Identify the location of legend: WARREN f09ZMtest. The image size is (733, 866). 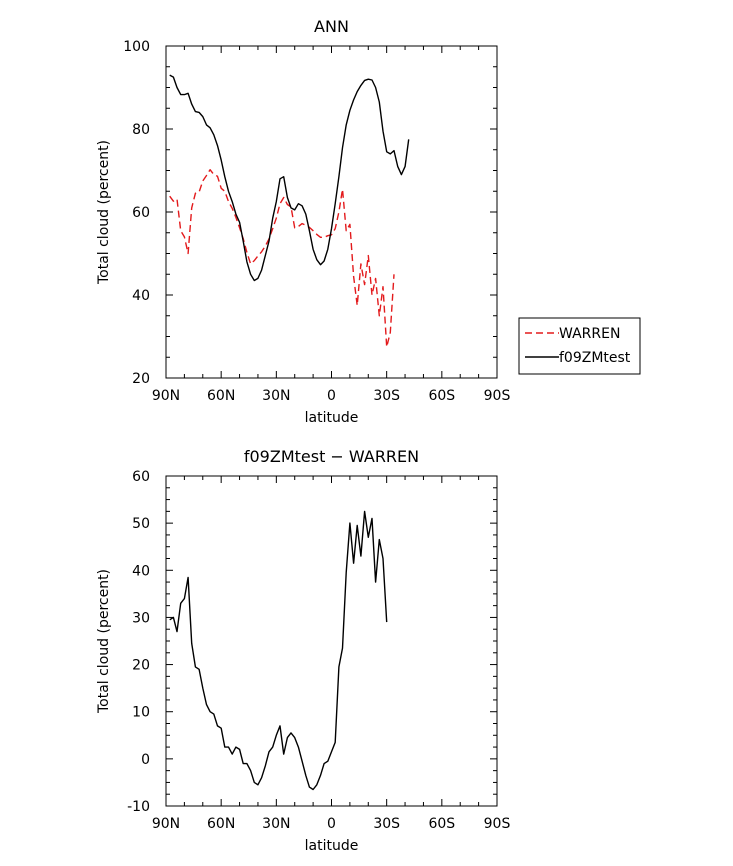
(579, 346).